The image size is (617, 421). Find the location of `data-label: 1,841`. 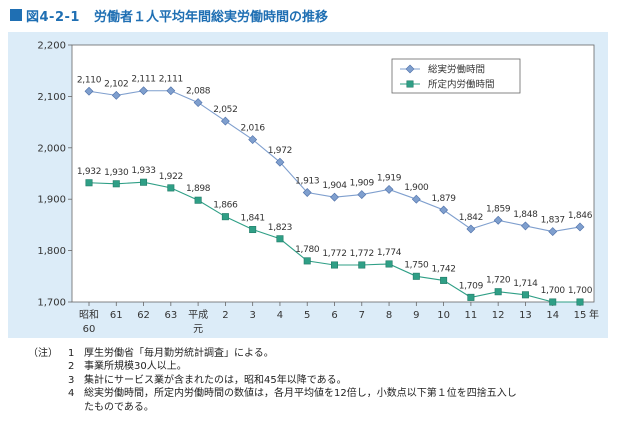

data-label: 1,841 is located at coordinates (253, 219).